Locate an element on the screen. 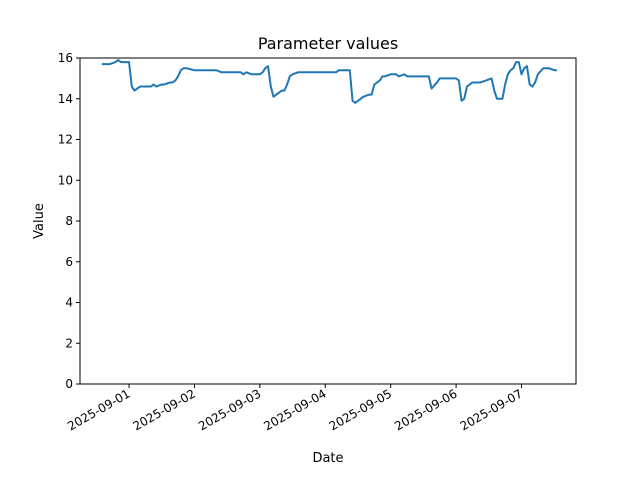 The width and height of the screenshot is (640, 480). y-tick-label: 0 is located at coordinates (69, 384).